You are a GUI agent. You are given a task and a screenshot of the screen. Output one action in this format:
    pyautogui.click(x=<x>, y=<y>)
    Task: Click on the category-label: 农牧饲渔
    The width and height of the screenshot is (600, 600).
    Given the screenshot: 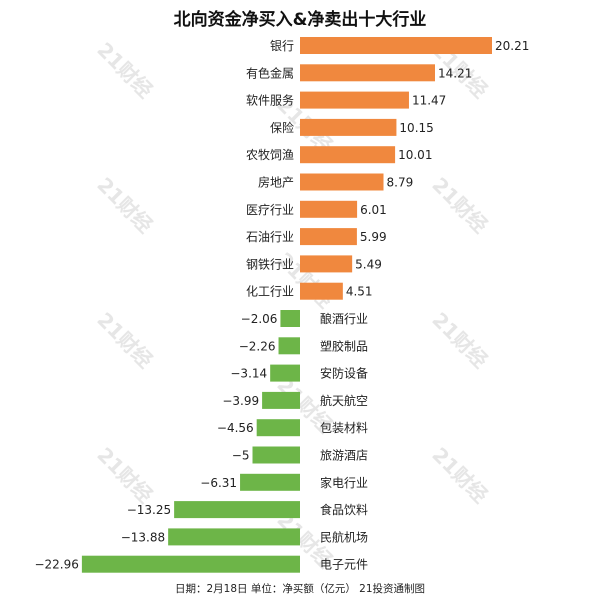 What is the action you would take?
    pyautogui.click(x=270, y=155)
    